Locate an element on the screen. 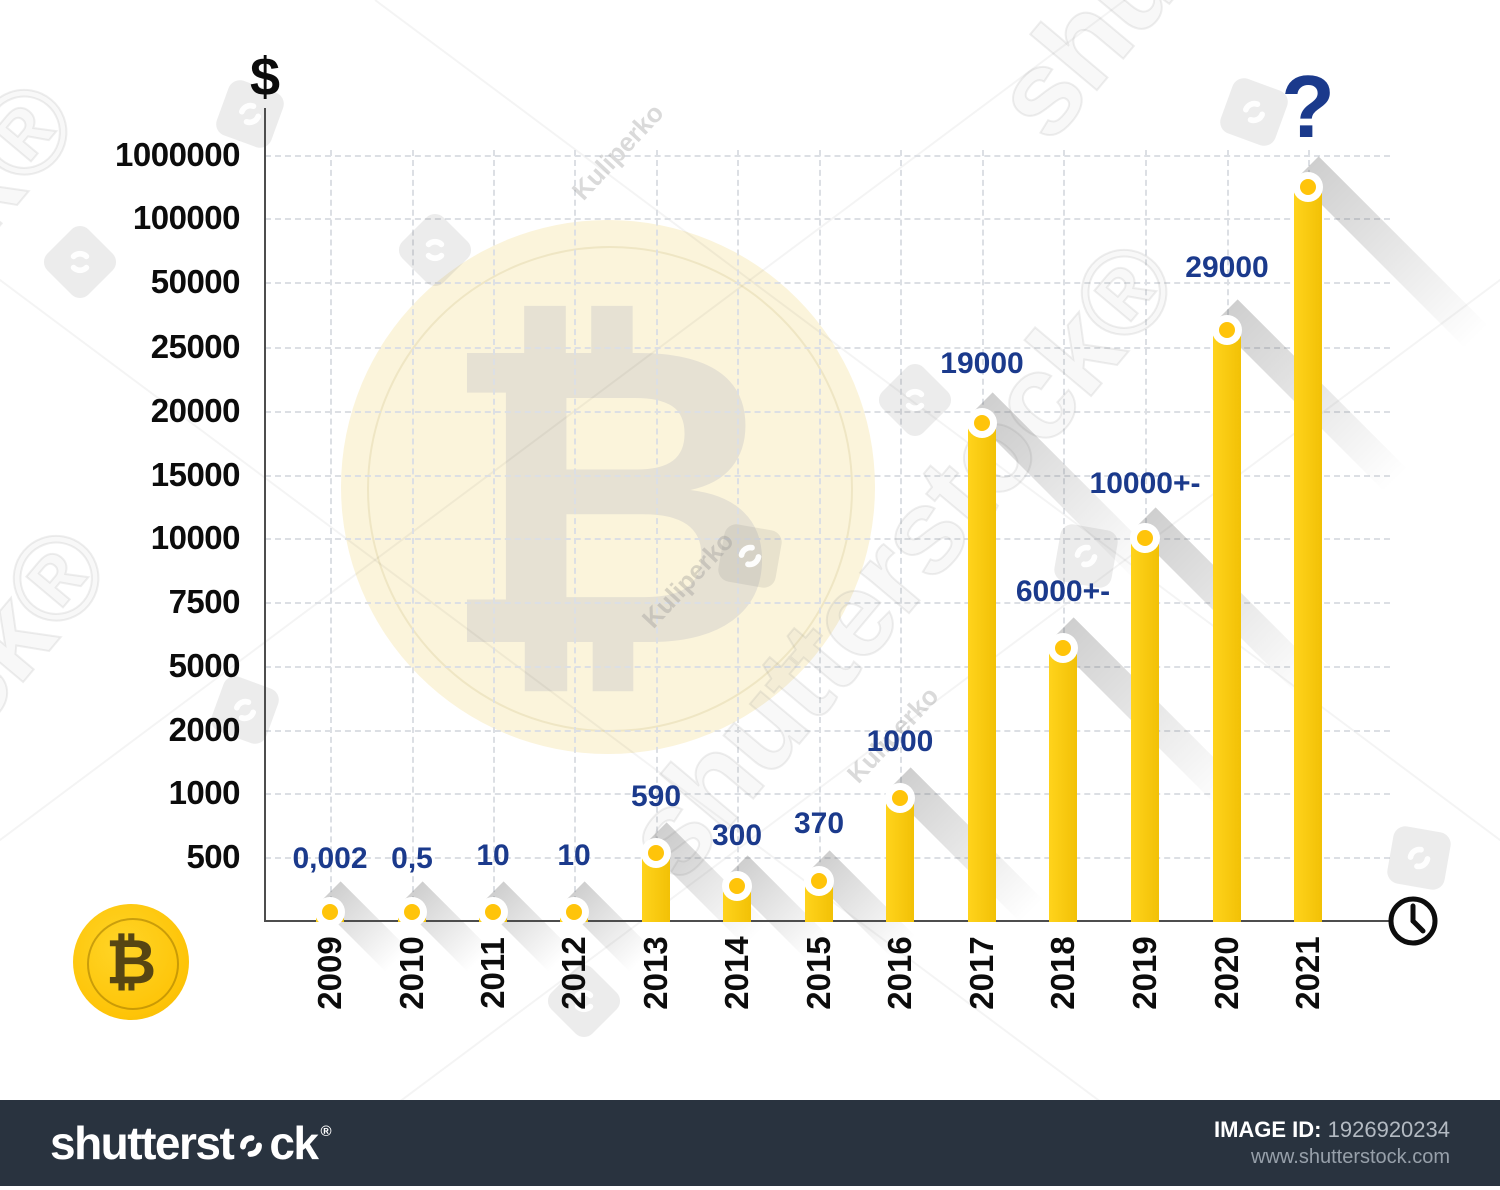  y-tick-label: 20000 is located at coordinates (195, 410).